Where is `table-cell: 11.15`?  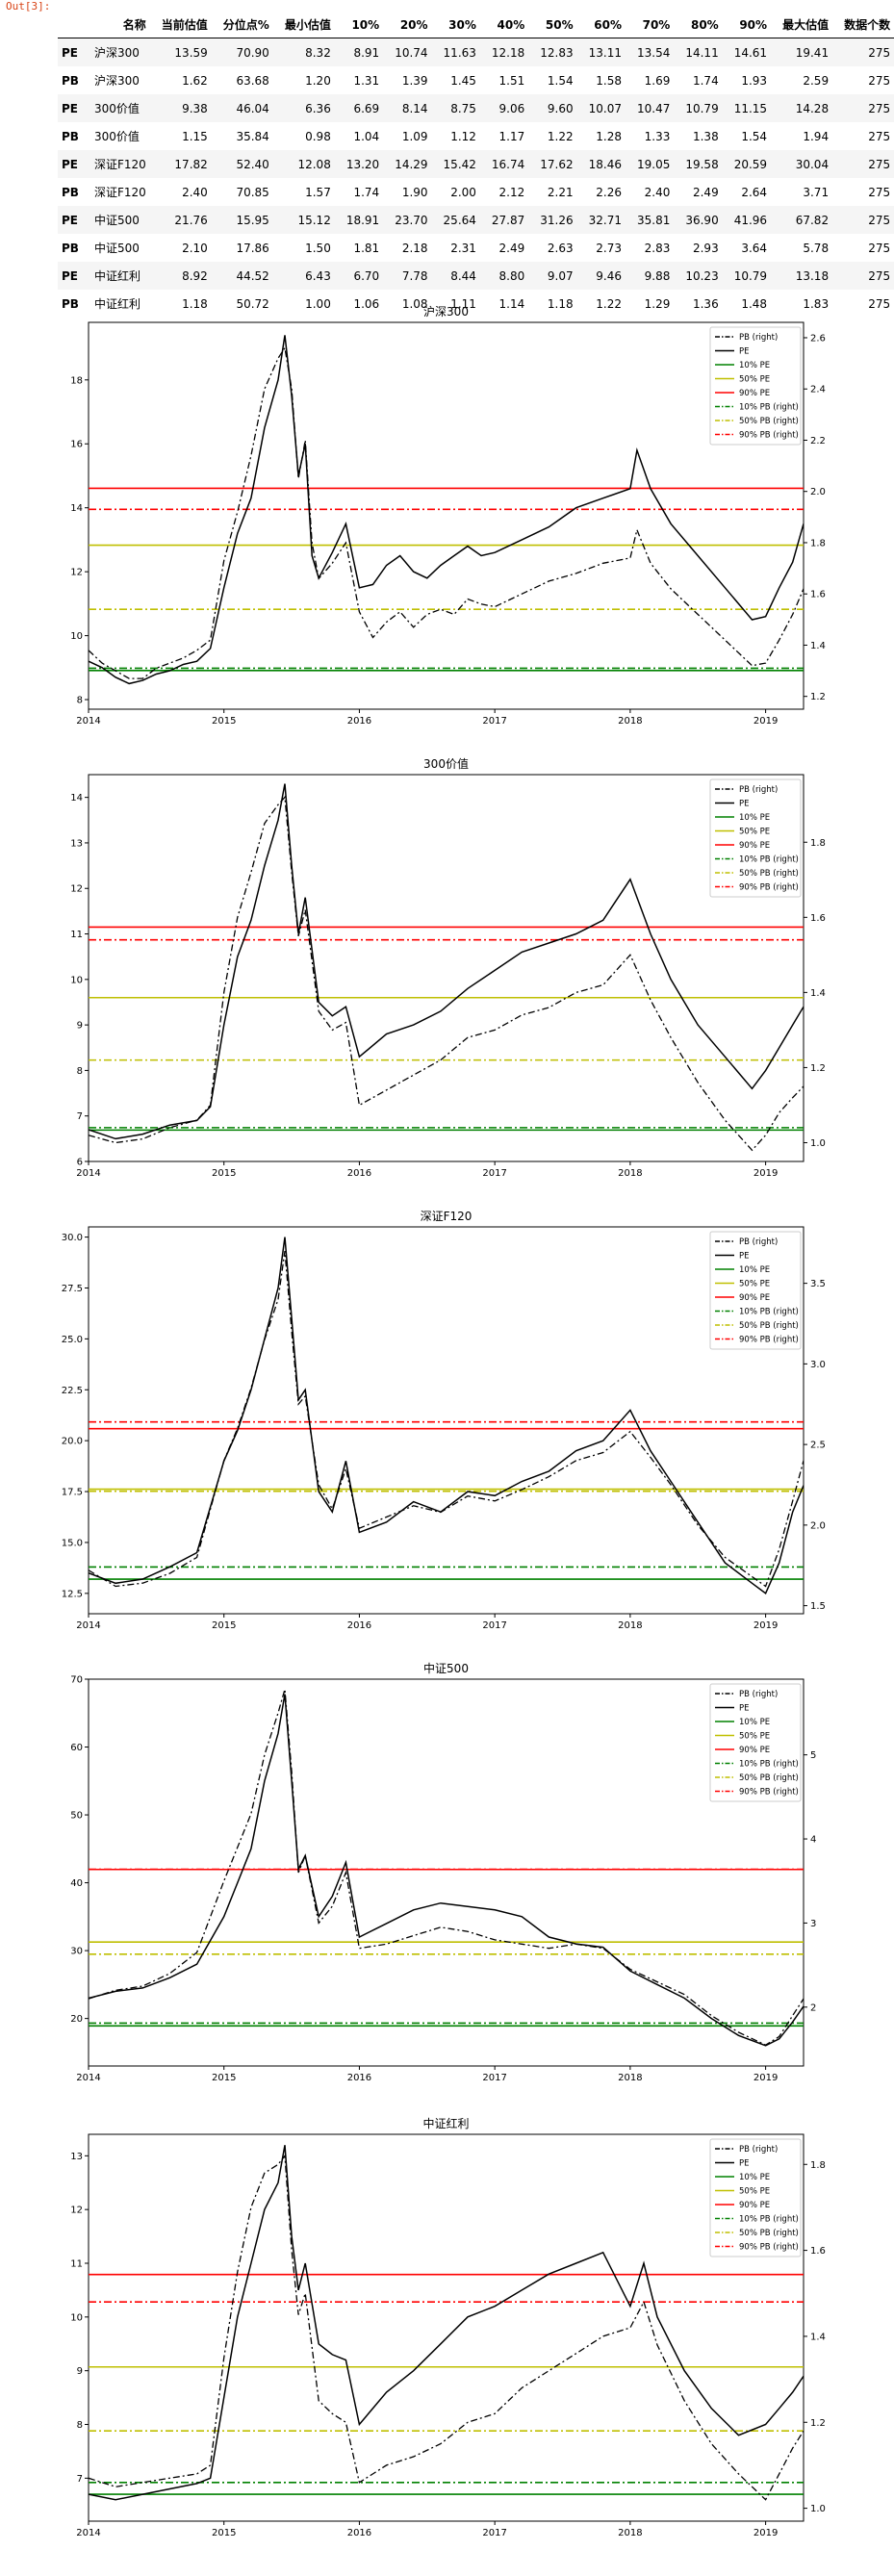
table-cell: 11.15 is located at coordinates (751, 108).